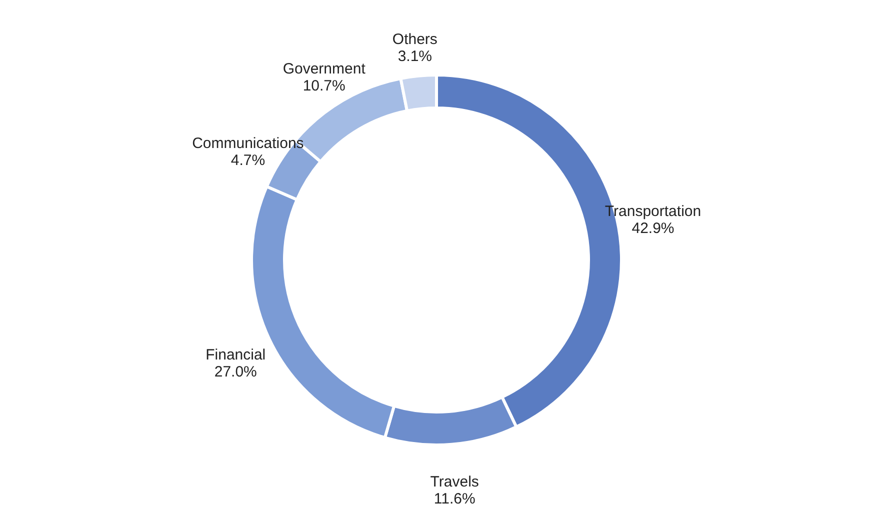 The image size is (873, 520). I want to click on data-label: 42.9%, so click(653, 228).